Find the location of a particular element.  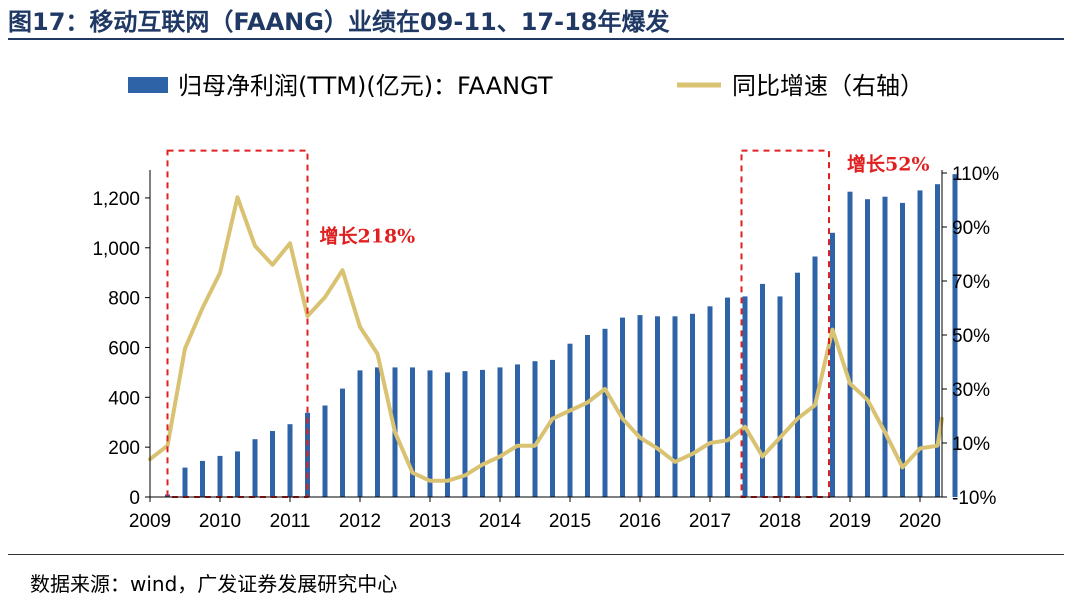

footer-rule is located at coordinates (536, 554).